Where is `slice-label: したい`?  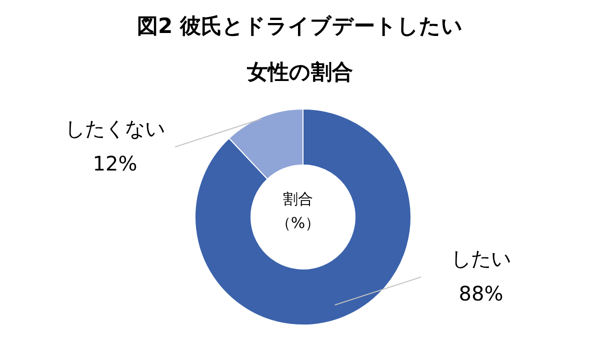 slice-label: したい is located at coordinates (481, 258).